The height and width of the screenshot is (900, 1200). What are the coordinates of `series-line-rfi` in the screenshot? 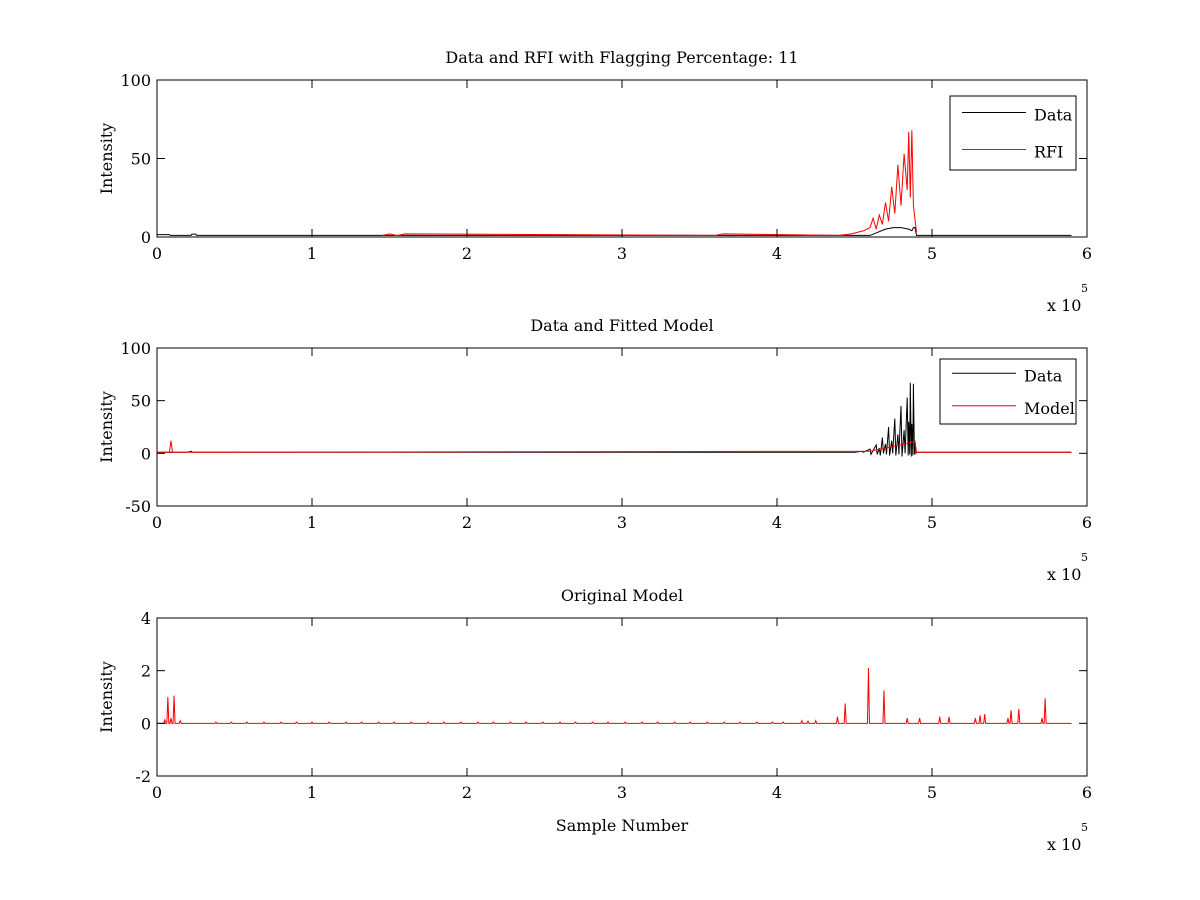 It's located at (649, 183).